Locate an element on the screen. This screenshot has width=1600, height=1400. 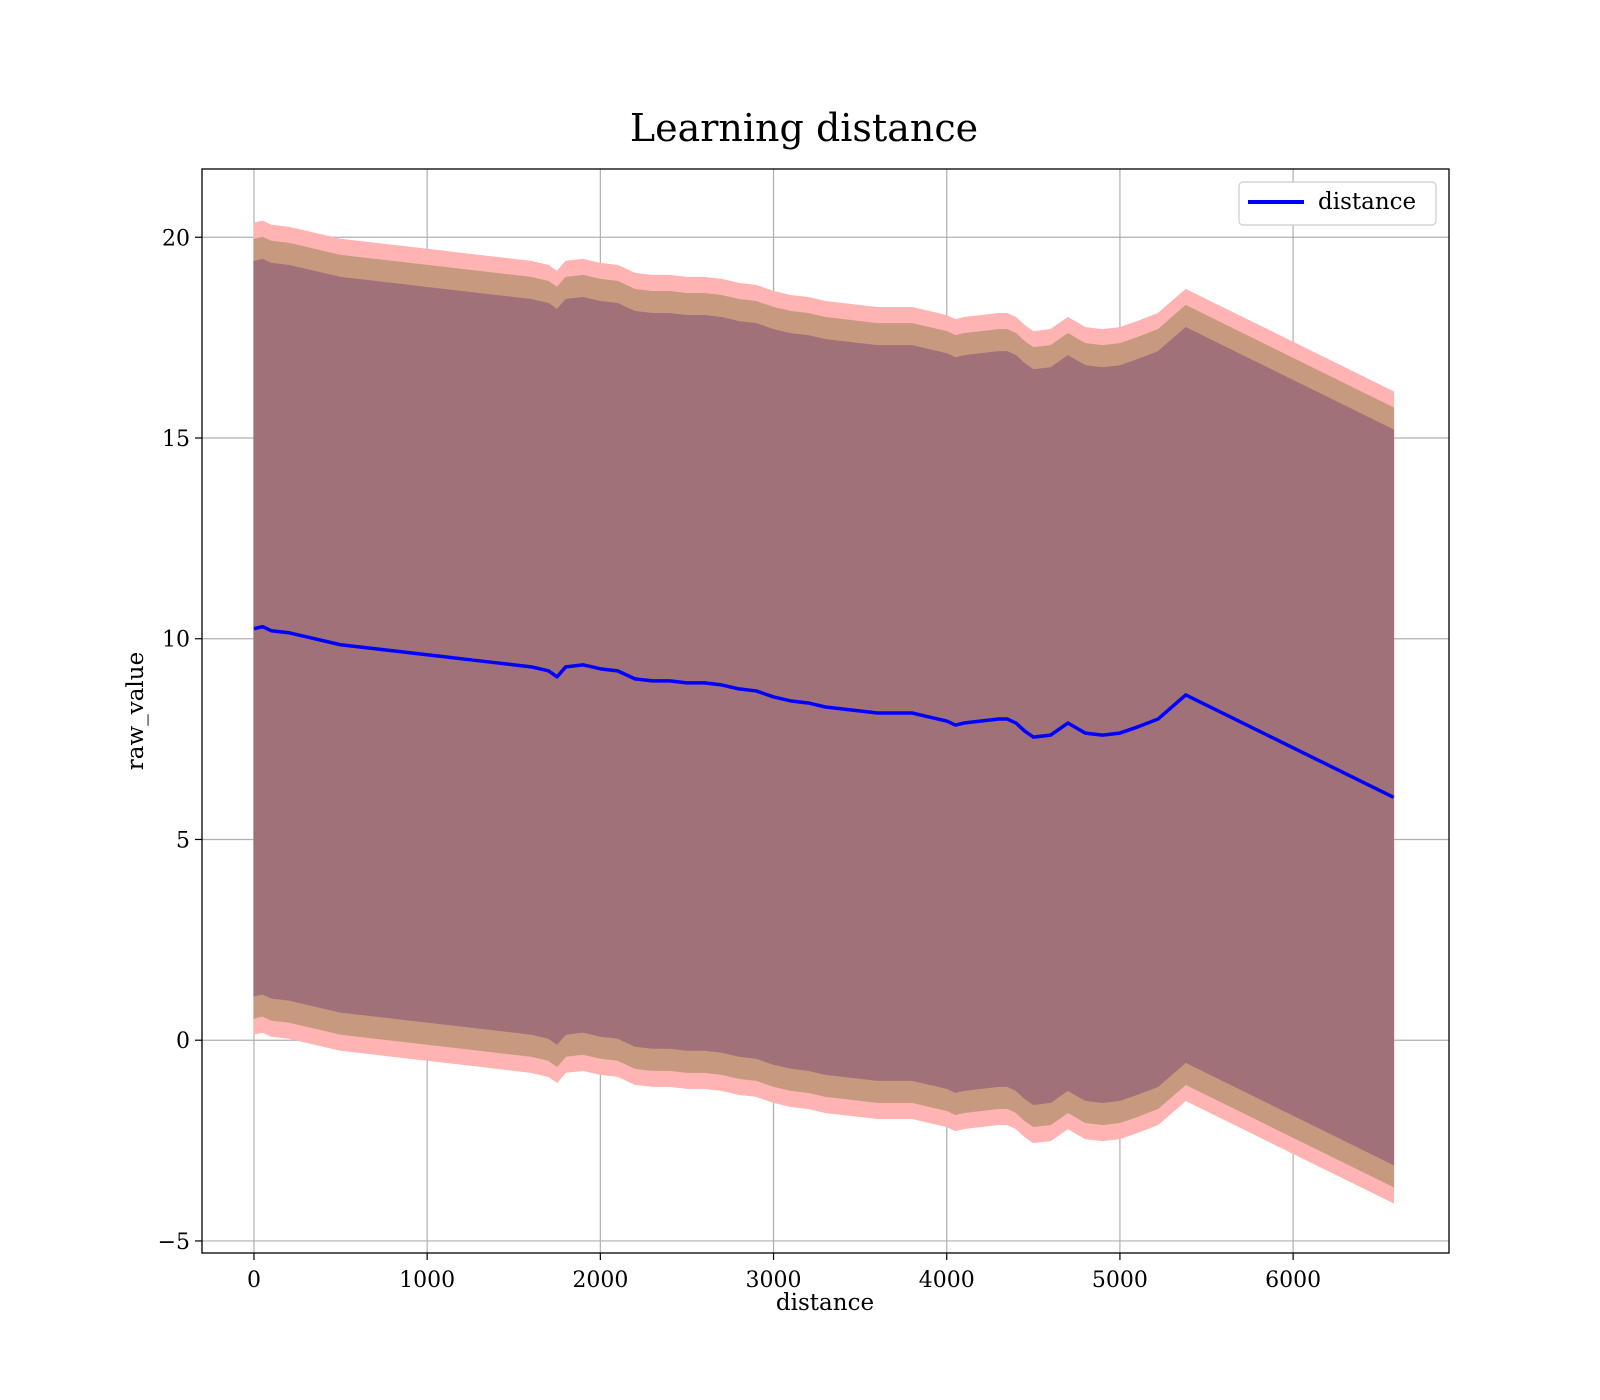
y-tick-label-4: 15 is located at coordinates (176, 439).